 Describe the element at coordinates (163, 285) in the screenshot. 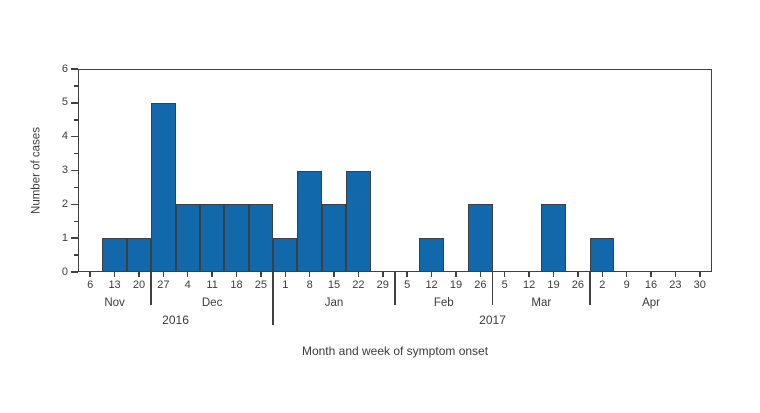

I see `x-tick-label: 27` at that location.